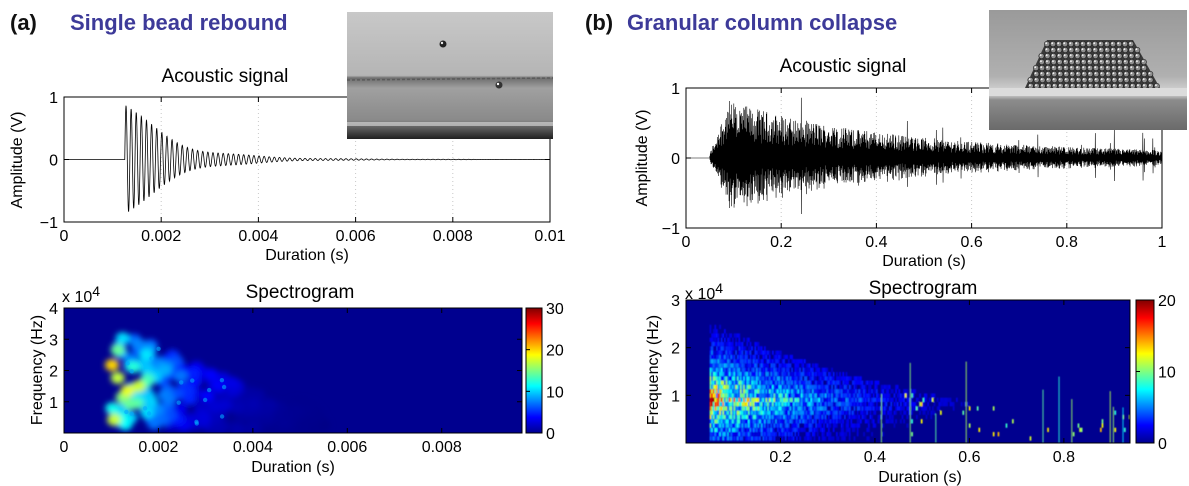  What do you see at coordinates (876, 242) in the screenshot?
I see `x-tick-label: 0.4` at bounding box center [876, 242].